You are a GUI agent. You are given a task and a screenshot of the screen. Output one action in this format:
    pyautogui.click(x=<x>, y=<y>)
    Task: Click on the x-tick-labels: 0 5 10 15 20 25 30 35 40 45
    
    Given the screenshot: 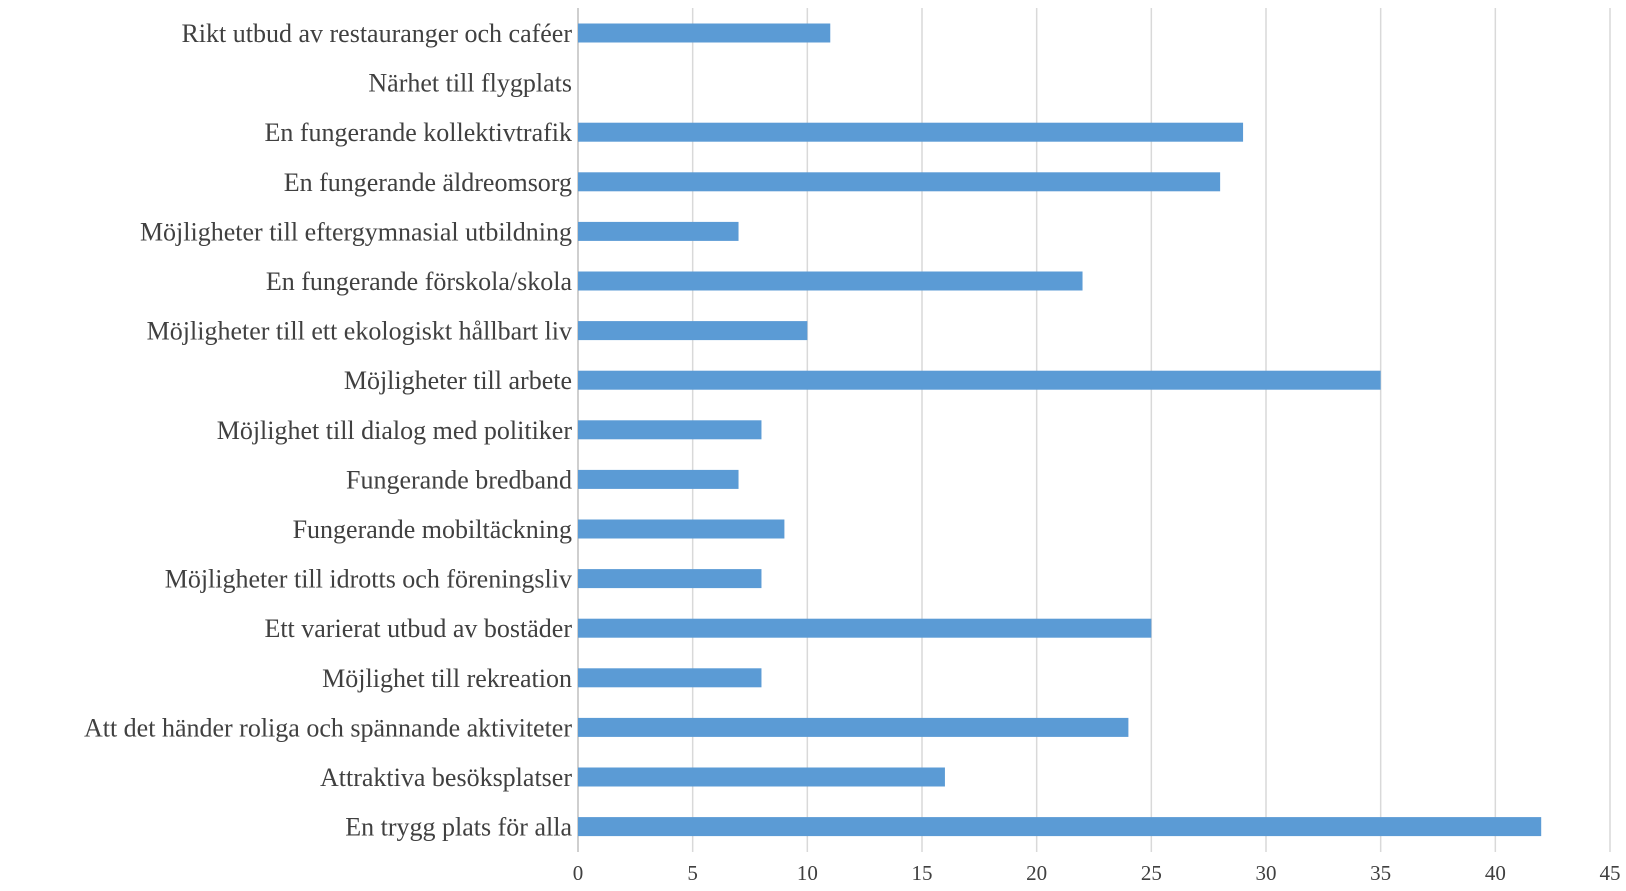 What is the action you would take?
    pyautogui.click(x=1097, y=873)
    